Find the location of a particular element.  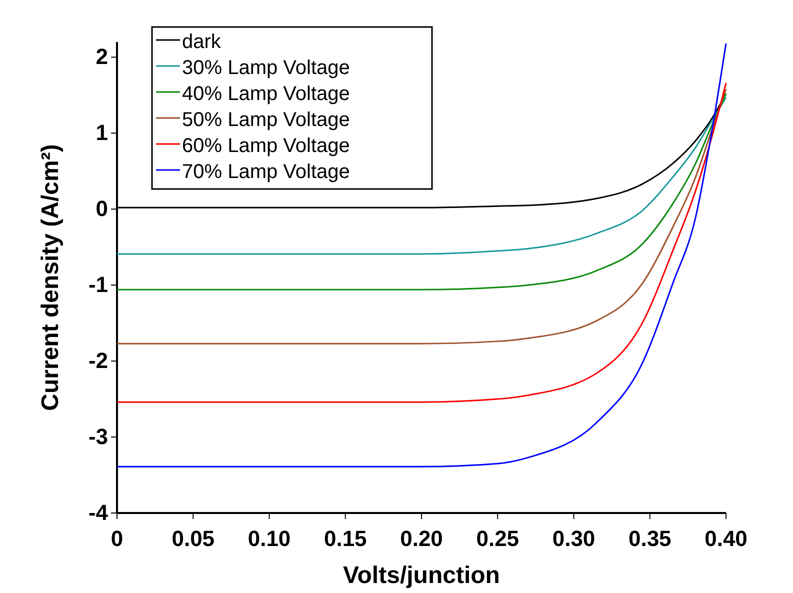

y-tick-label: -4 is located at coordinates (98, 513).